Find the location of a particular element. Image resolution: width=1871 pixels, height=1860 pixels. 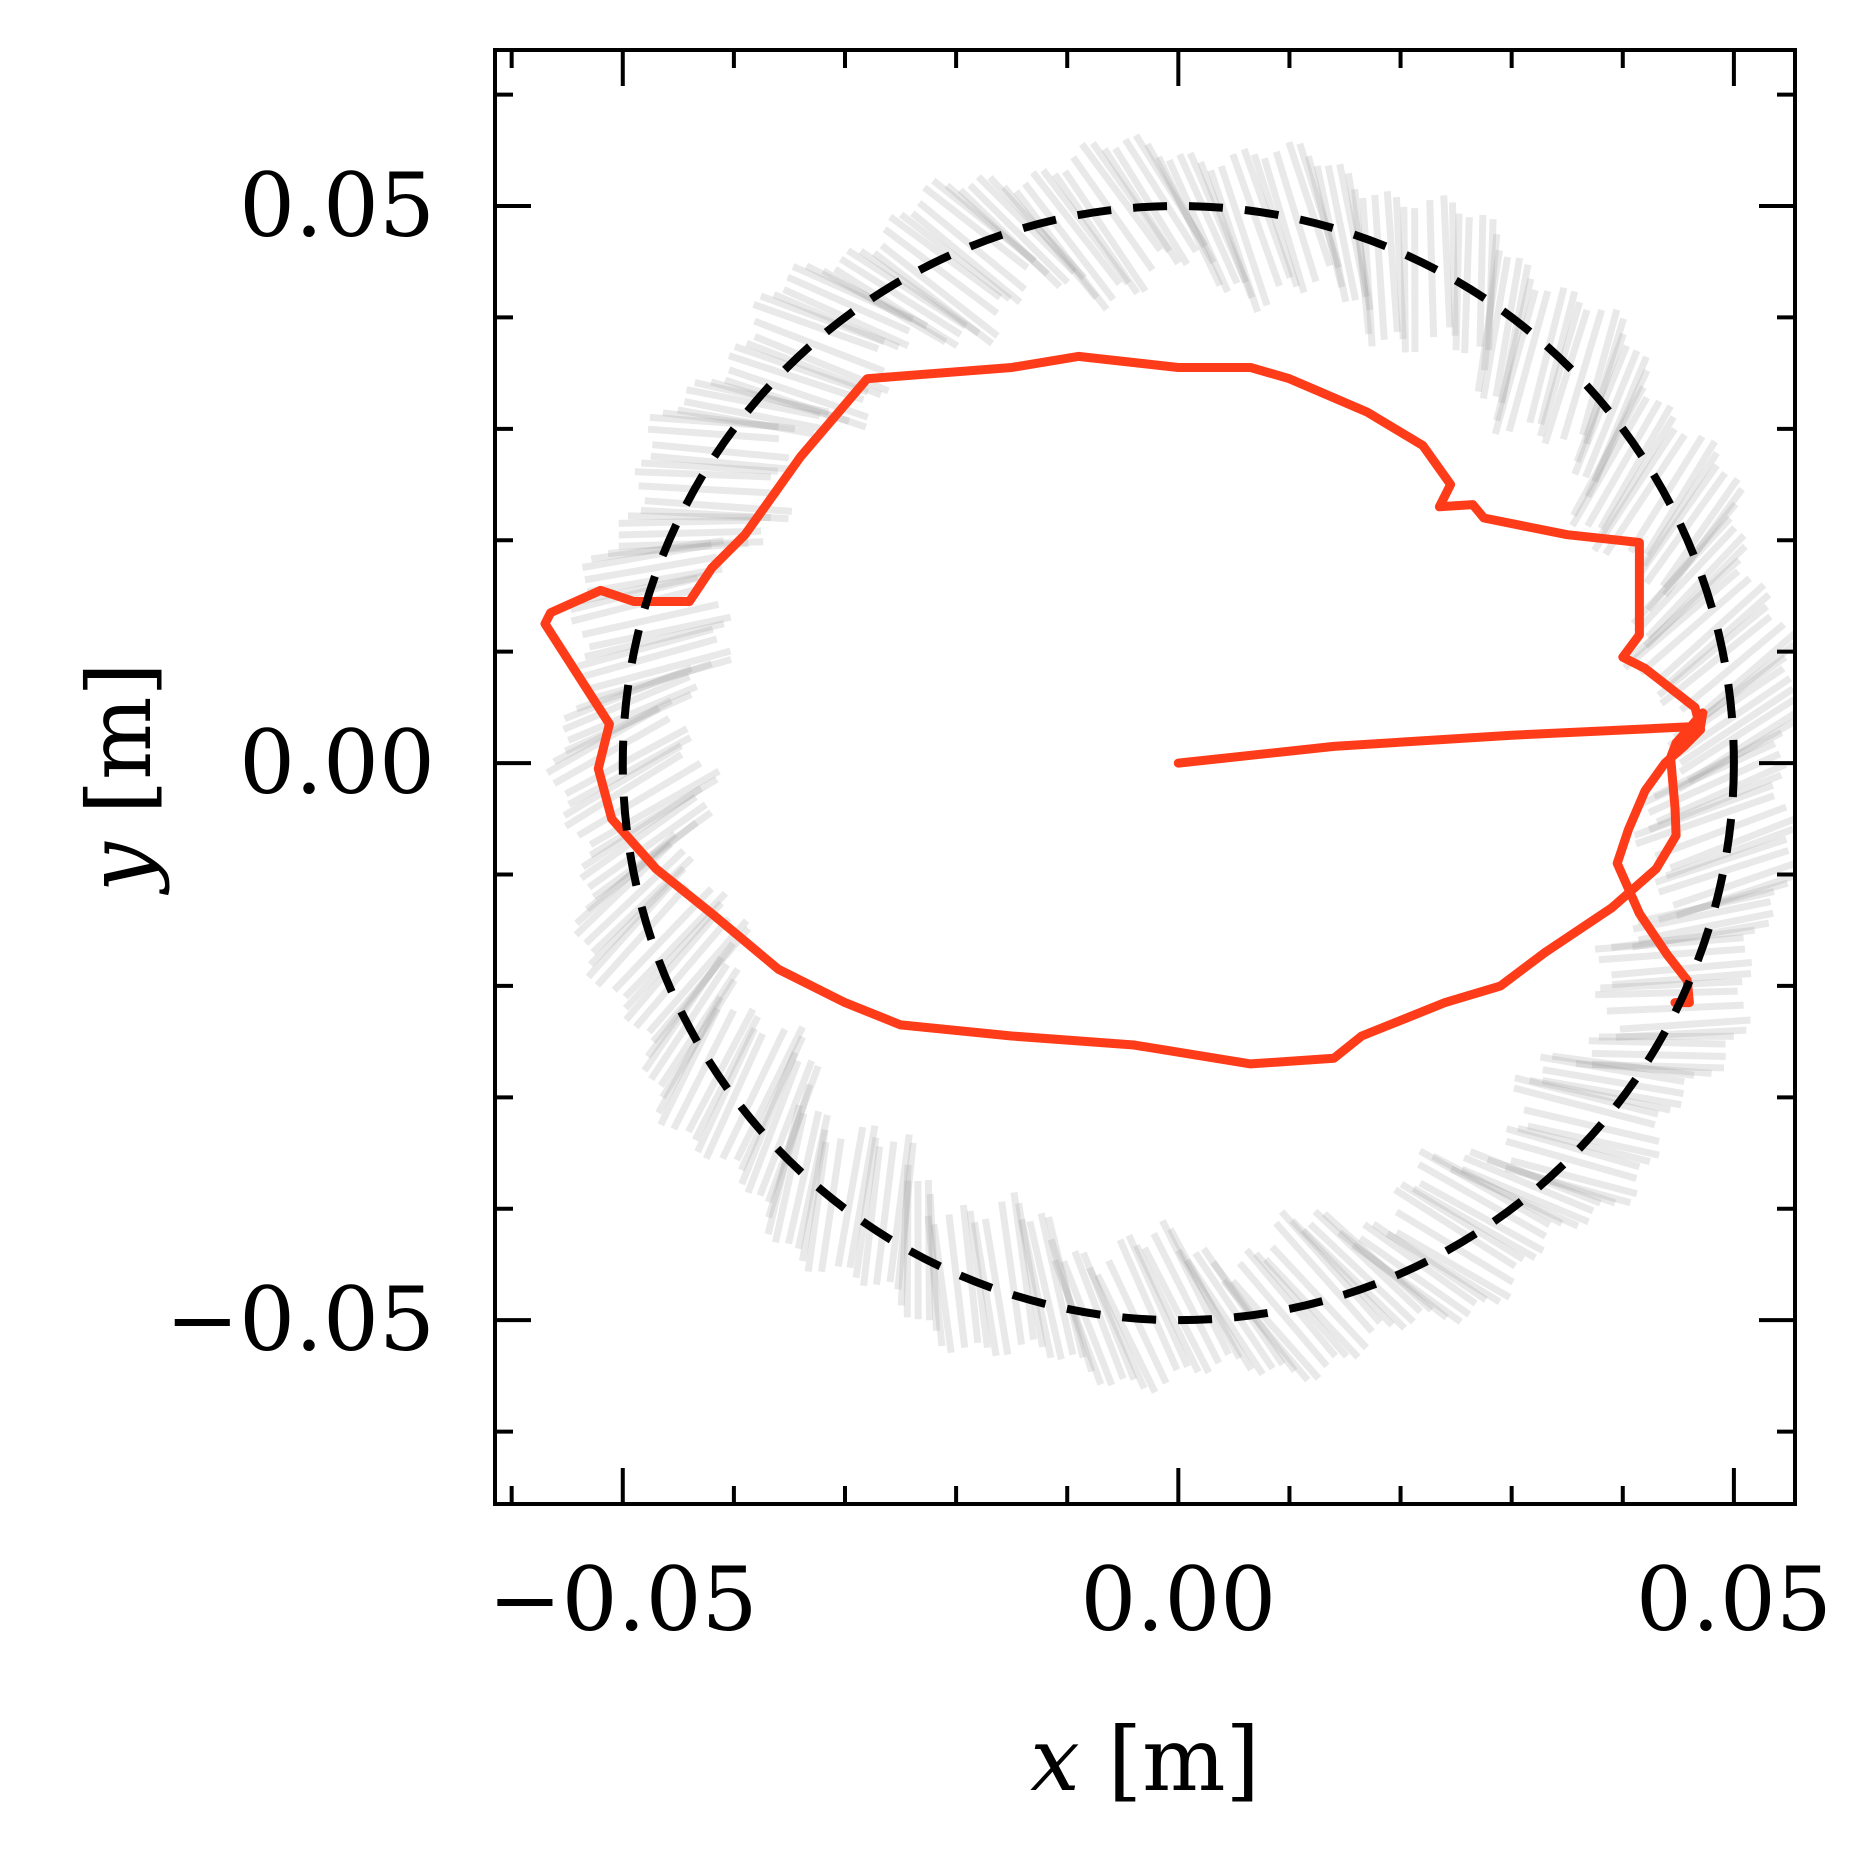

x-axis-variable: x is located at coordinates (1055, 1759).